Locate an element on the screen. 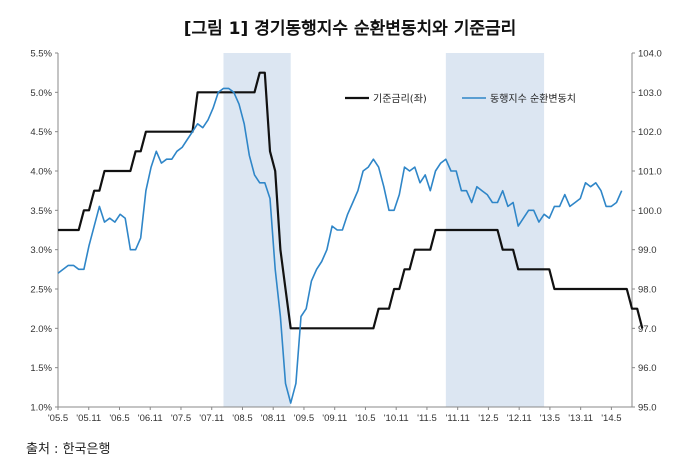 This screenshot has width=700, height=467. left-tick-label: 3.0% is located at coordinates (41, 250).